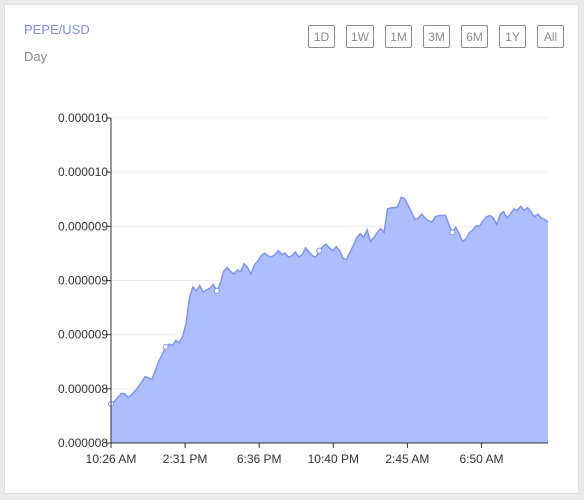  I want to click on range-button-6m: 6M, so click(474, 36).